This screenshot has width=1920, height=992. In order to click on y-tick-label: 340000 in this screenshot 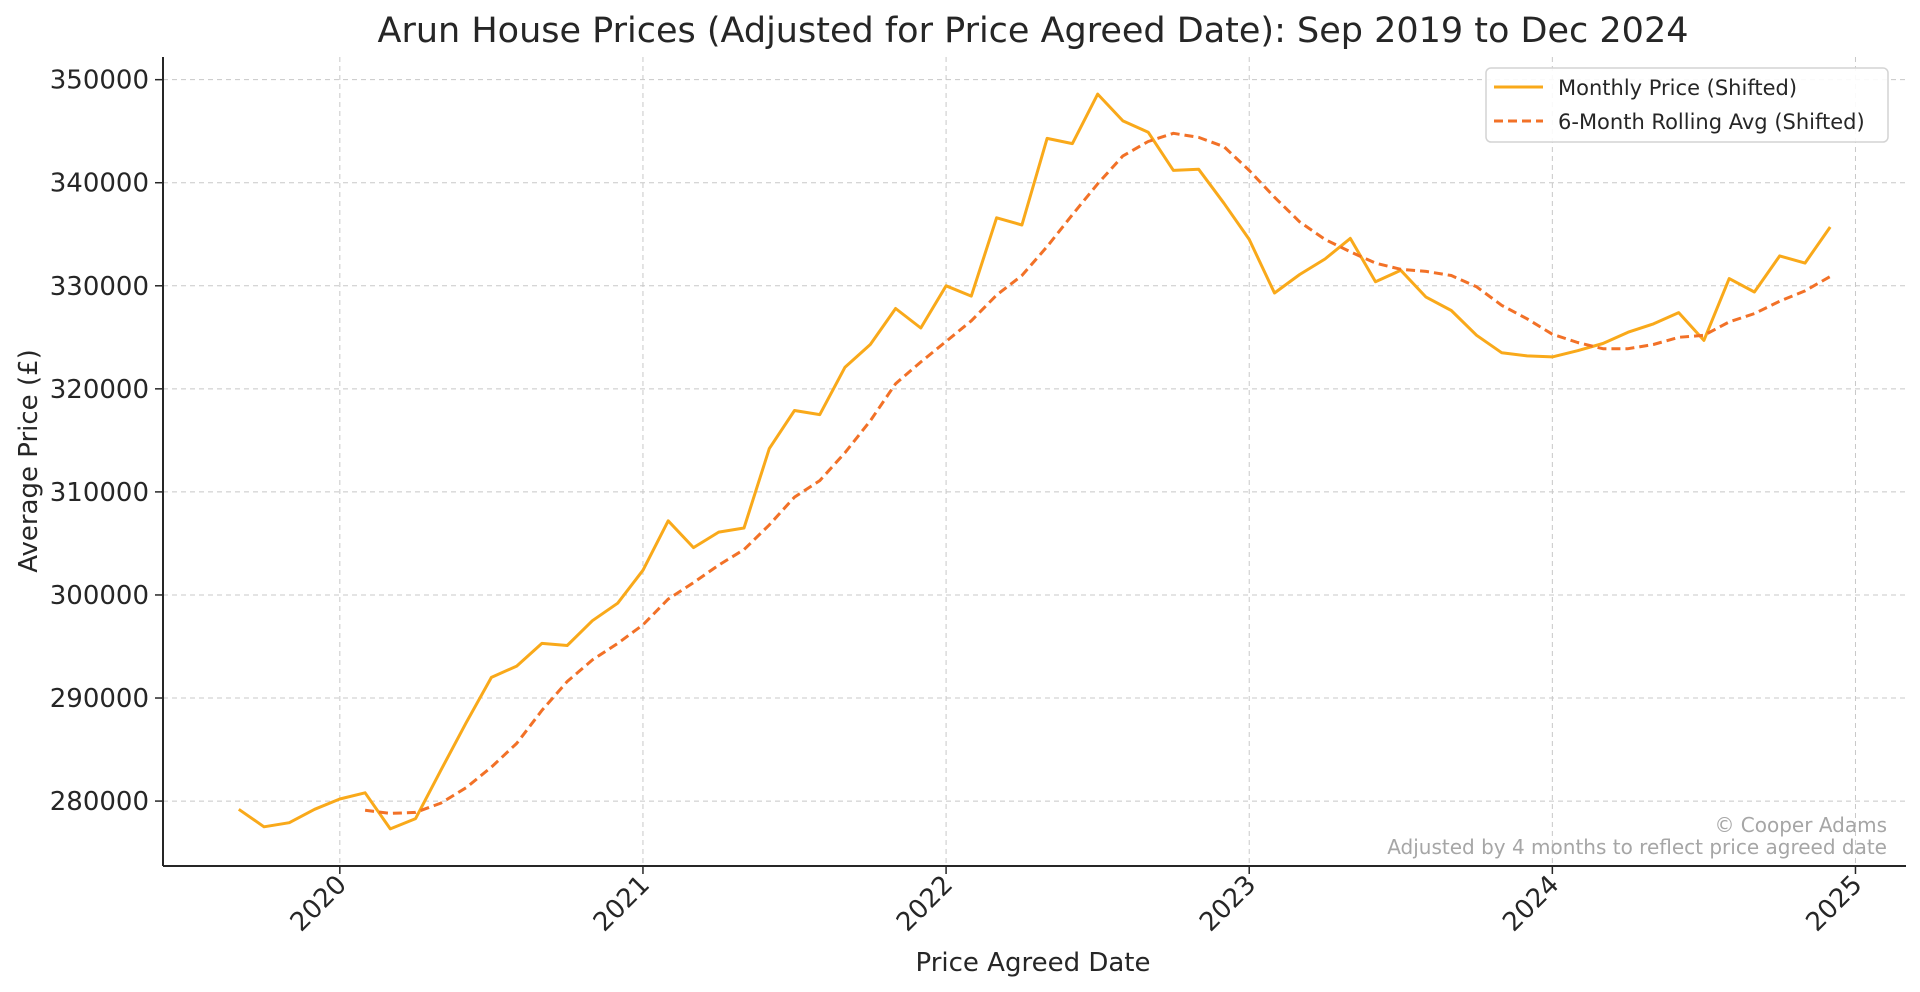, I will do `click(99, 184)`.